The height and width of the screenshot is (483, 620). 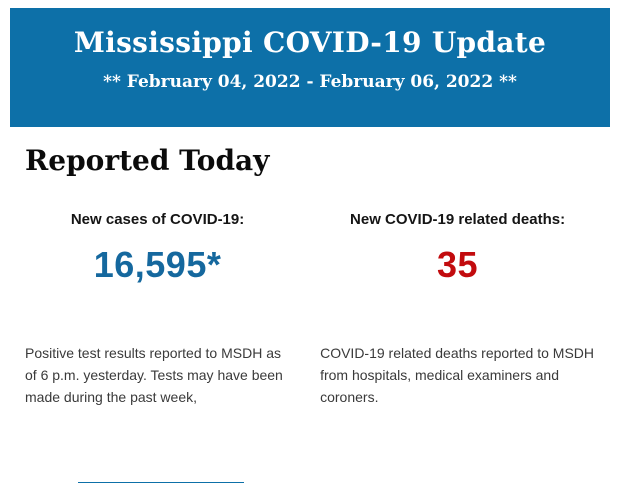 What do you see at coordinates (157, 219) in the screenshot?
I see `new-cases-label: New cases of COVID-19:` at bounding box center [157, 219].